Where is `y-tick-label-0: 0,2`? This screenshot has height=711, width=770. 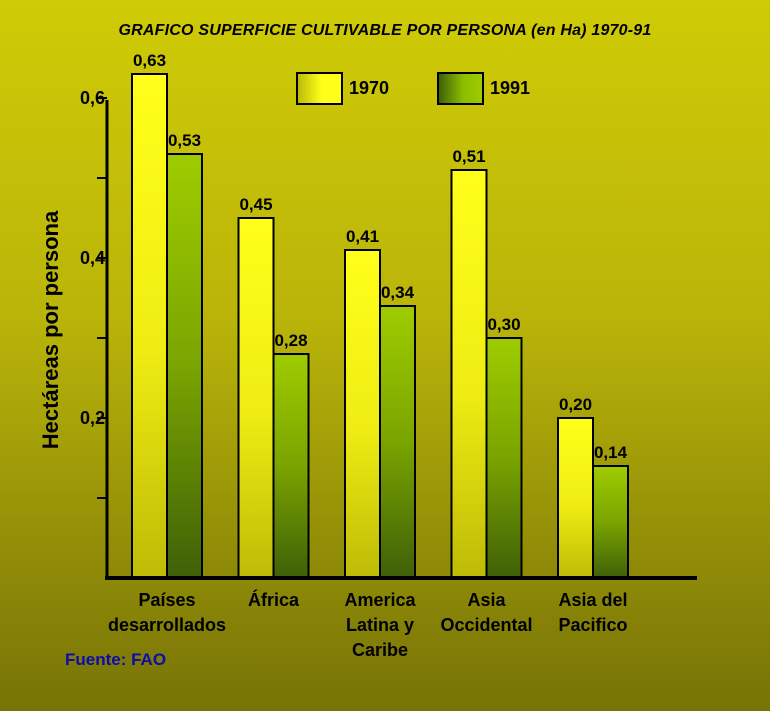
y-tick-label-0: 0,2 is located at coordinates (92, 418).